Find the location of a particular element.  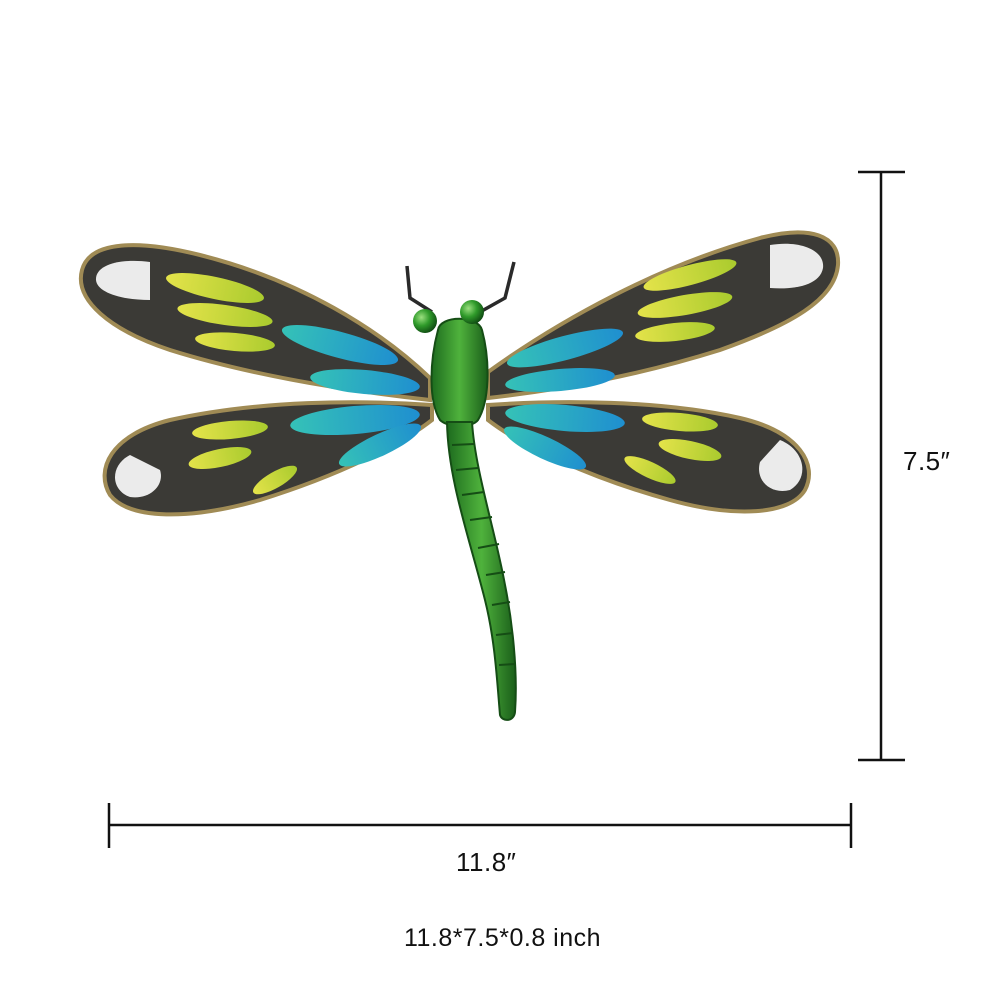

dragonfly-body is located at coordinates (465, 510).